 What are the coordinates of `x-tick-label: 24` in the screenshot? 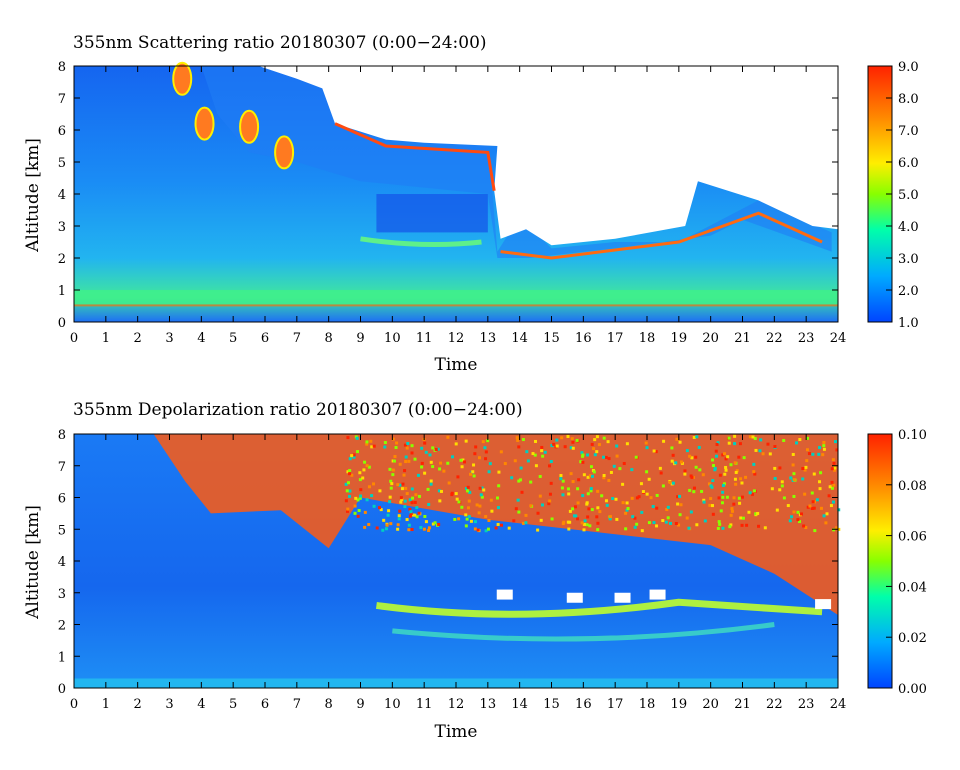 It's located at (838, 704).